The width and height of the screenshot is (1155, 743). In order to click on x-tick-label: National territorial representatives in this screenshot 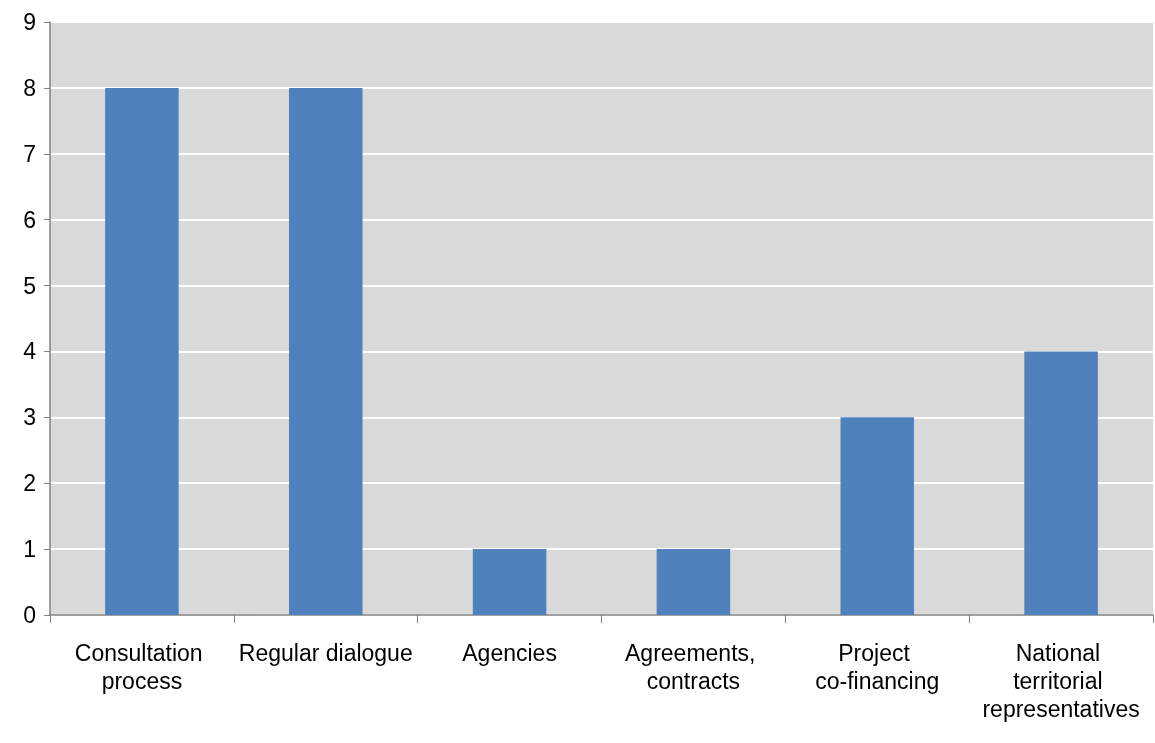, I will do `click(1061, 681)`.